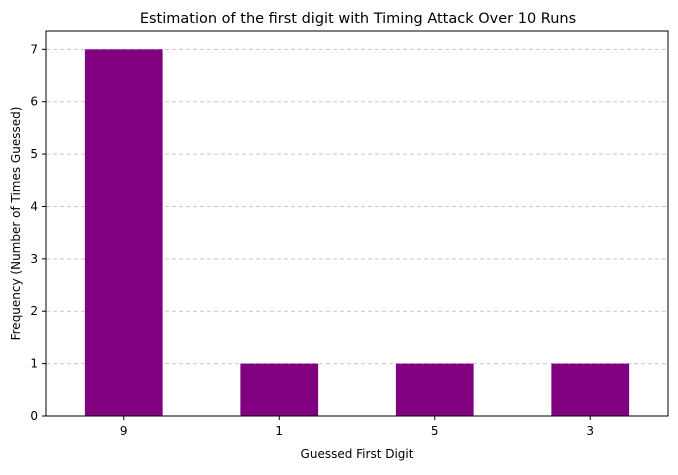 The width and height of the screenshot is (678, 475). What do you see at coordinates (16, 224) in the screenshot?
I see `y-axis-label: Frequency (Number of Times Guessed)` at bounding box center [16, 224].